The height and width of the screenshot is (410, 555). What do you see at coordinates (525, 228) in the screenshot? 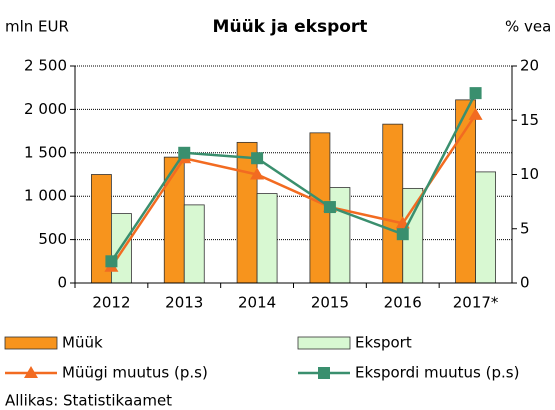
I see `y2-tick-label: 5` at bounding box center [525, 228].